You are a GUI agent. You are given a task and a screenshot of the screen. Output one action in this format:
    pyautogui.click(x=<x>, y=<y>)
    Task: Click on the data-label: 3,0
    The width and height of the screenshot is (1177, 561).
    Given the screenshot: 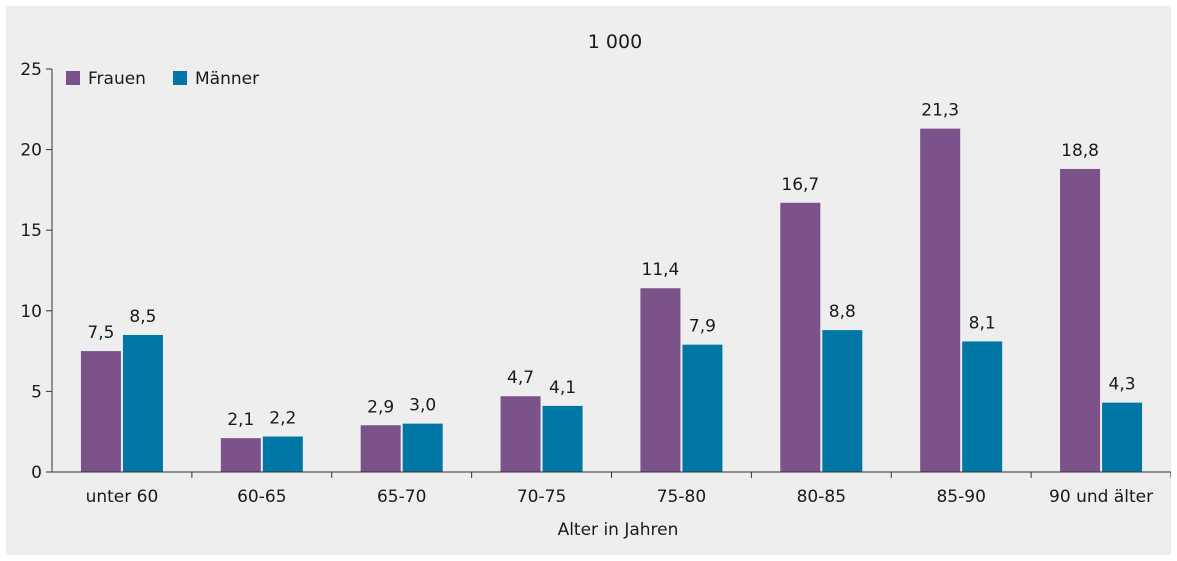 What is the action you would take?
    pyautogui.click(x=422, y=406)
    